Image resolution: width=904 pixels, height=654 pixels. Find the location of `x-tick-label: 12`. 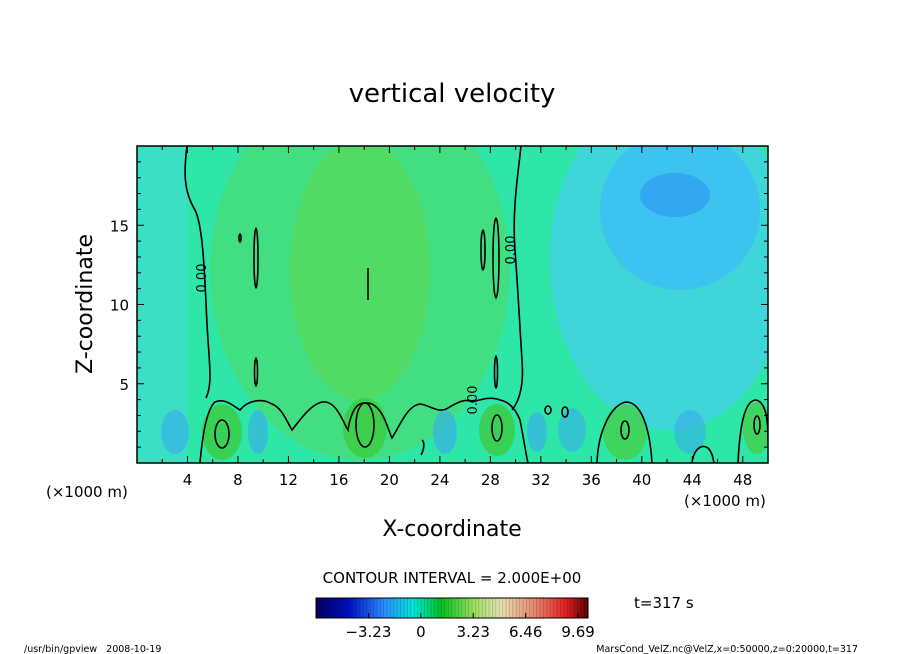

x-tick-label: 12 is located at coordinates (288, 480).